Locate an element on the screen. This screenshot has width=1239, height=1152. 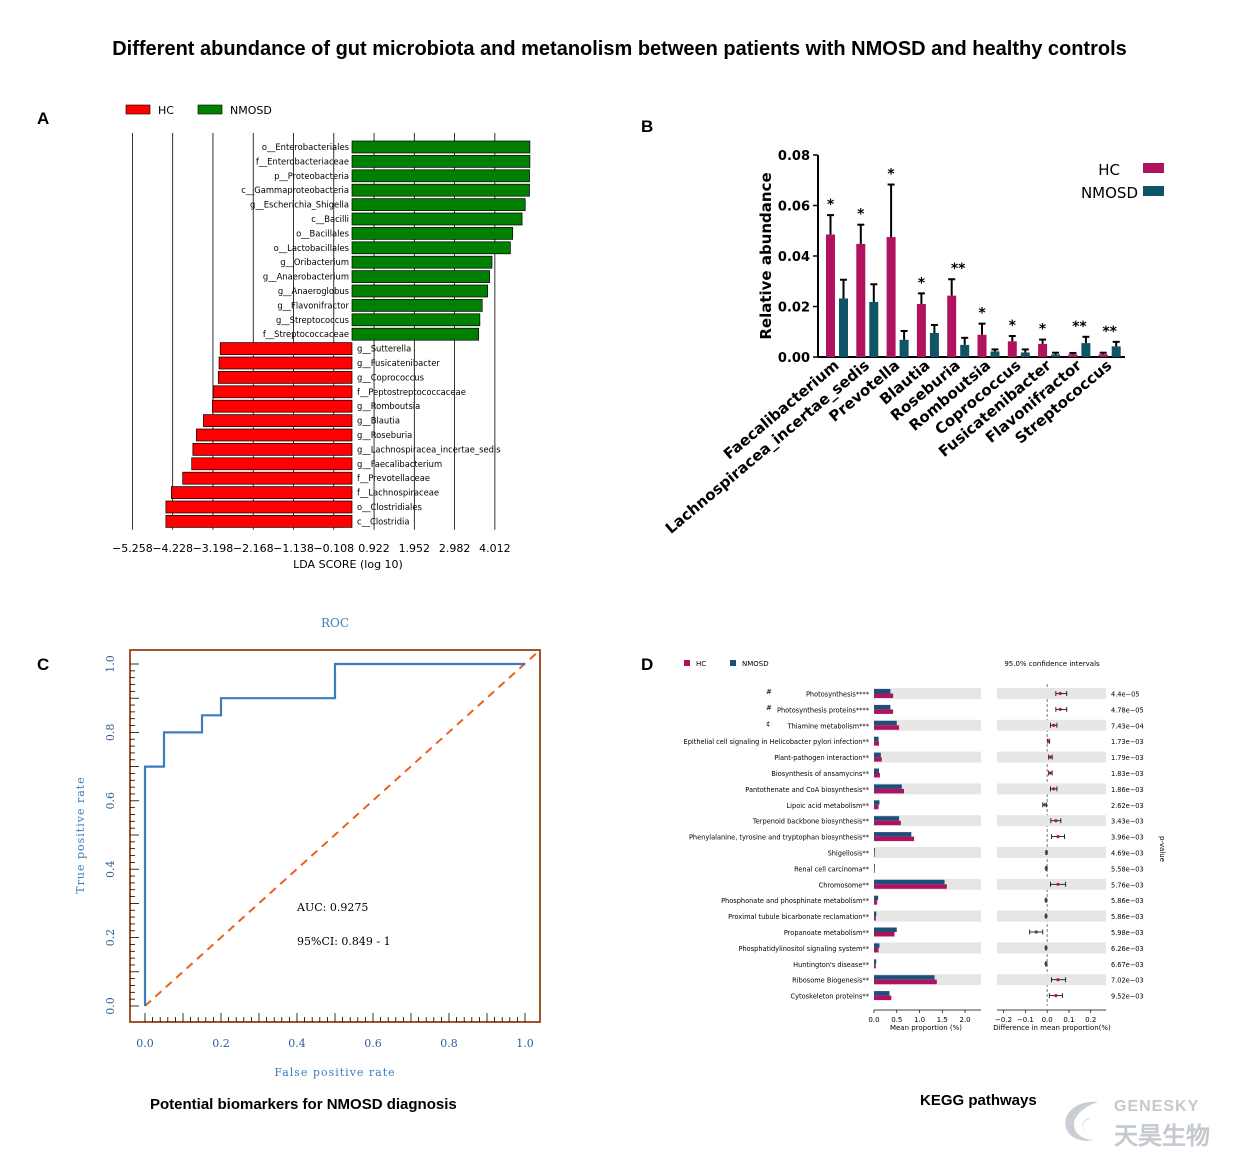
lda-xtick-label: −5.258 is located at coordinates (132, 548).